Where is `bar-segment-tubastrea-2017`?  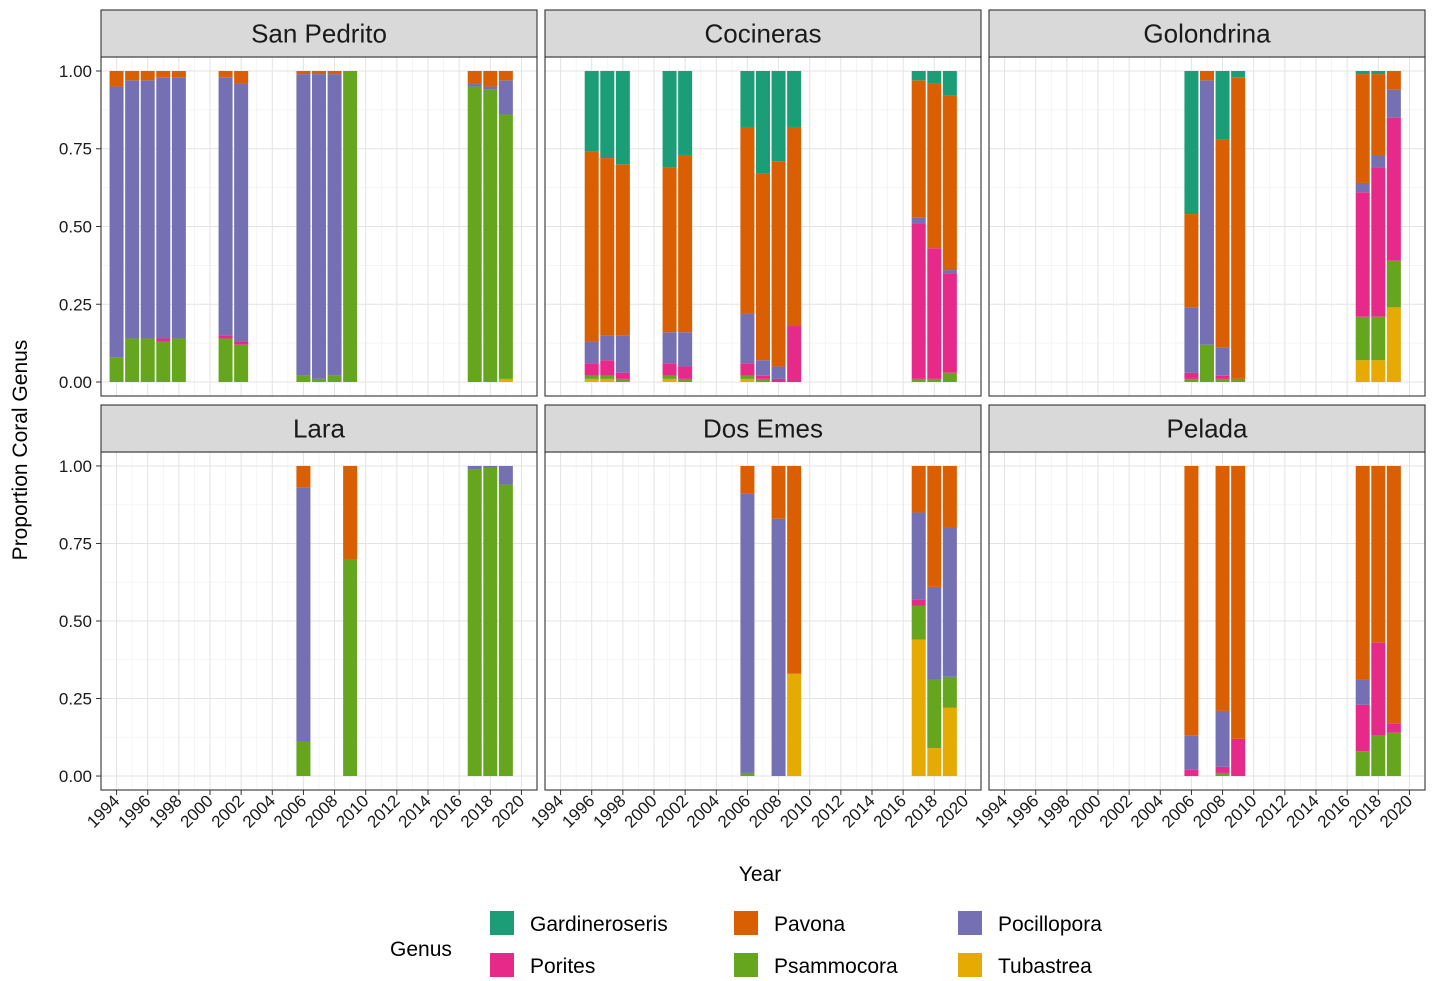 bar-segment-tubastrea-2017 is located at coordinates (1362, 371).